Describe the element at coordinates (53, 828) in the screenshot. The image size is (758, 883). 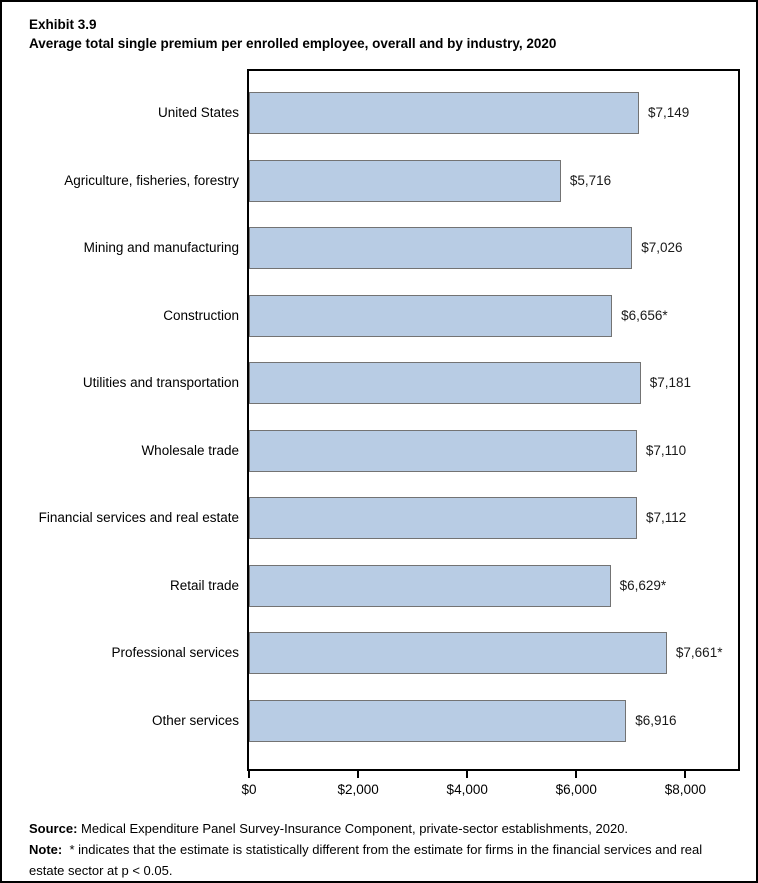
I see `source-label: Source:` at that location.